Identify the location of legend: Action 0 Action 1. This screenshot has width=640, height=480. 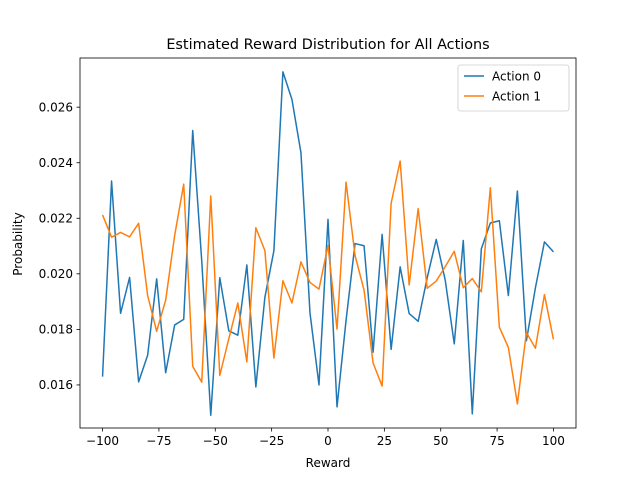
(513, 88).